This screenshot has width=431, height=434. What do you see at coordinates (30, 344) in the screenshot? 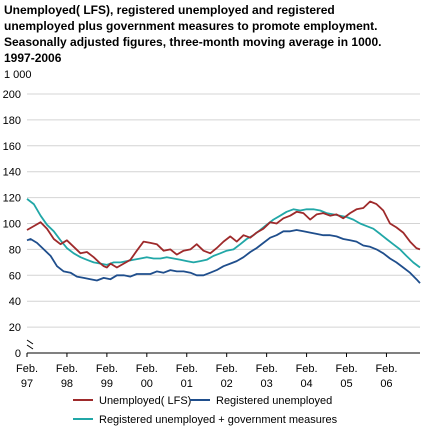
I see `axis-break-mark` at bounding box center [30, 344].